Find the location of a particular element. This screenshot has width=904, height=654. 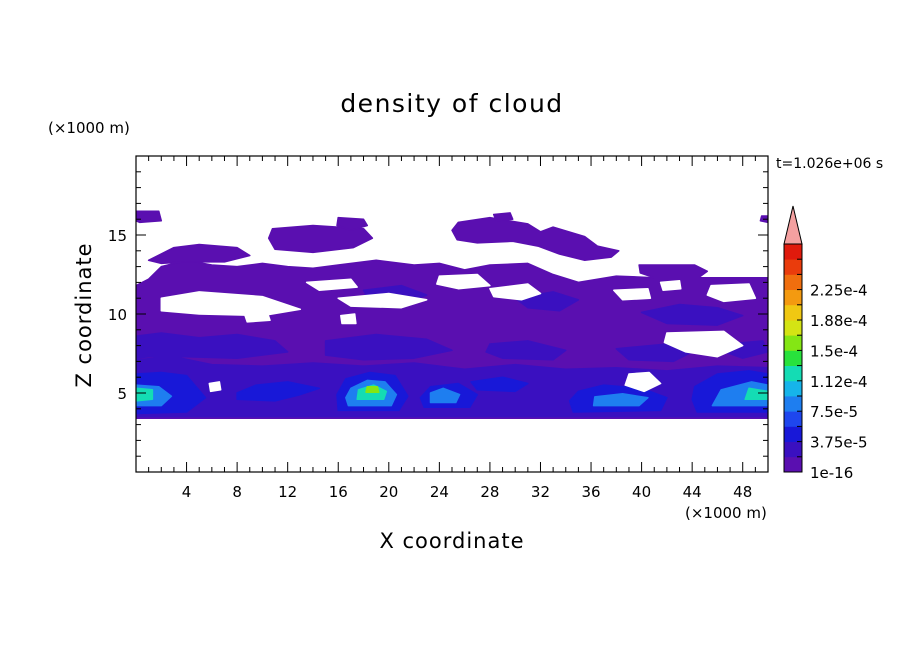

colorbar-label: 3.75e-5 is located at coordinates (839, 443).